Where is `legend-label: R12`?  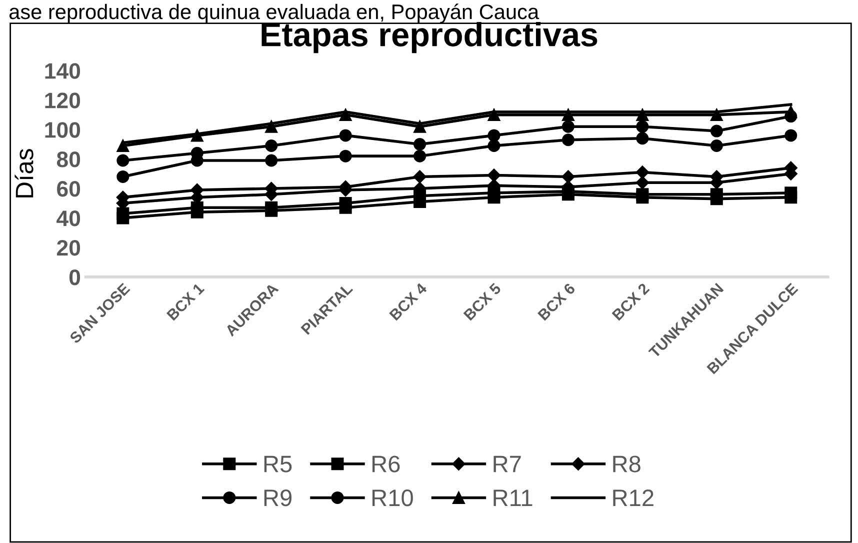 legend-label: R12 is located at coordinates (633, 498).